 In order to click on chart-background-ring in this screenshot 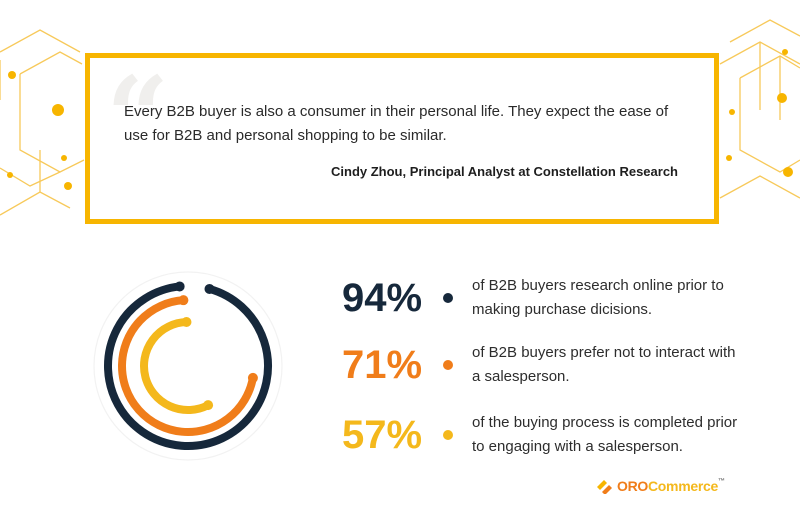, I will do `click(188, 366)`.